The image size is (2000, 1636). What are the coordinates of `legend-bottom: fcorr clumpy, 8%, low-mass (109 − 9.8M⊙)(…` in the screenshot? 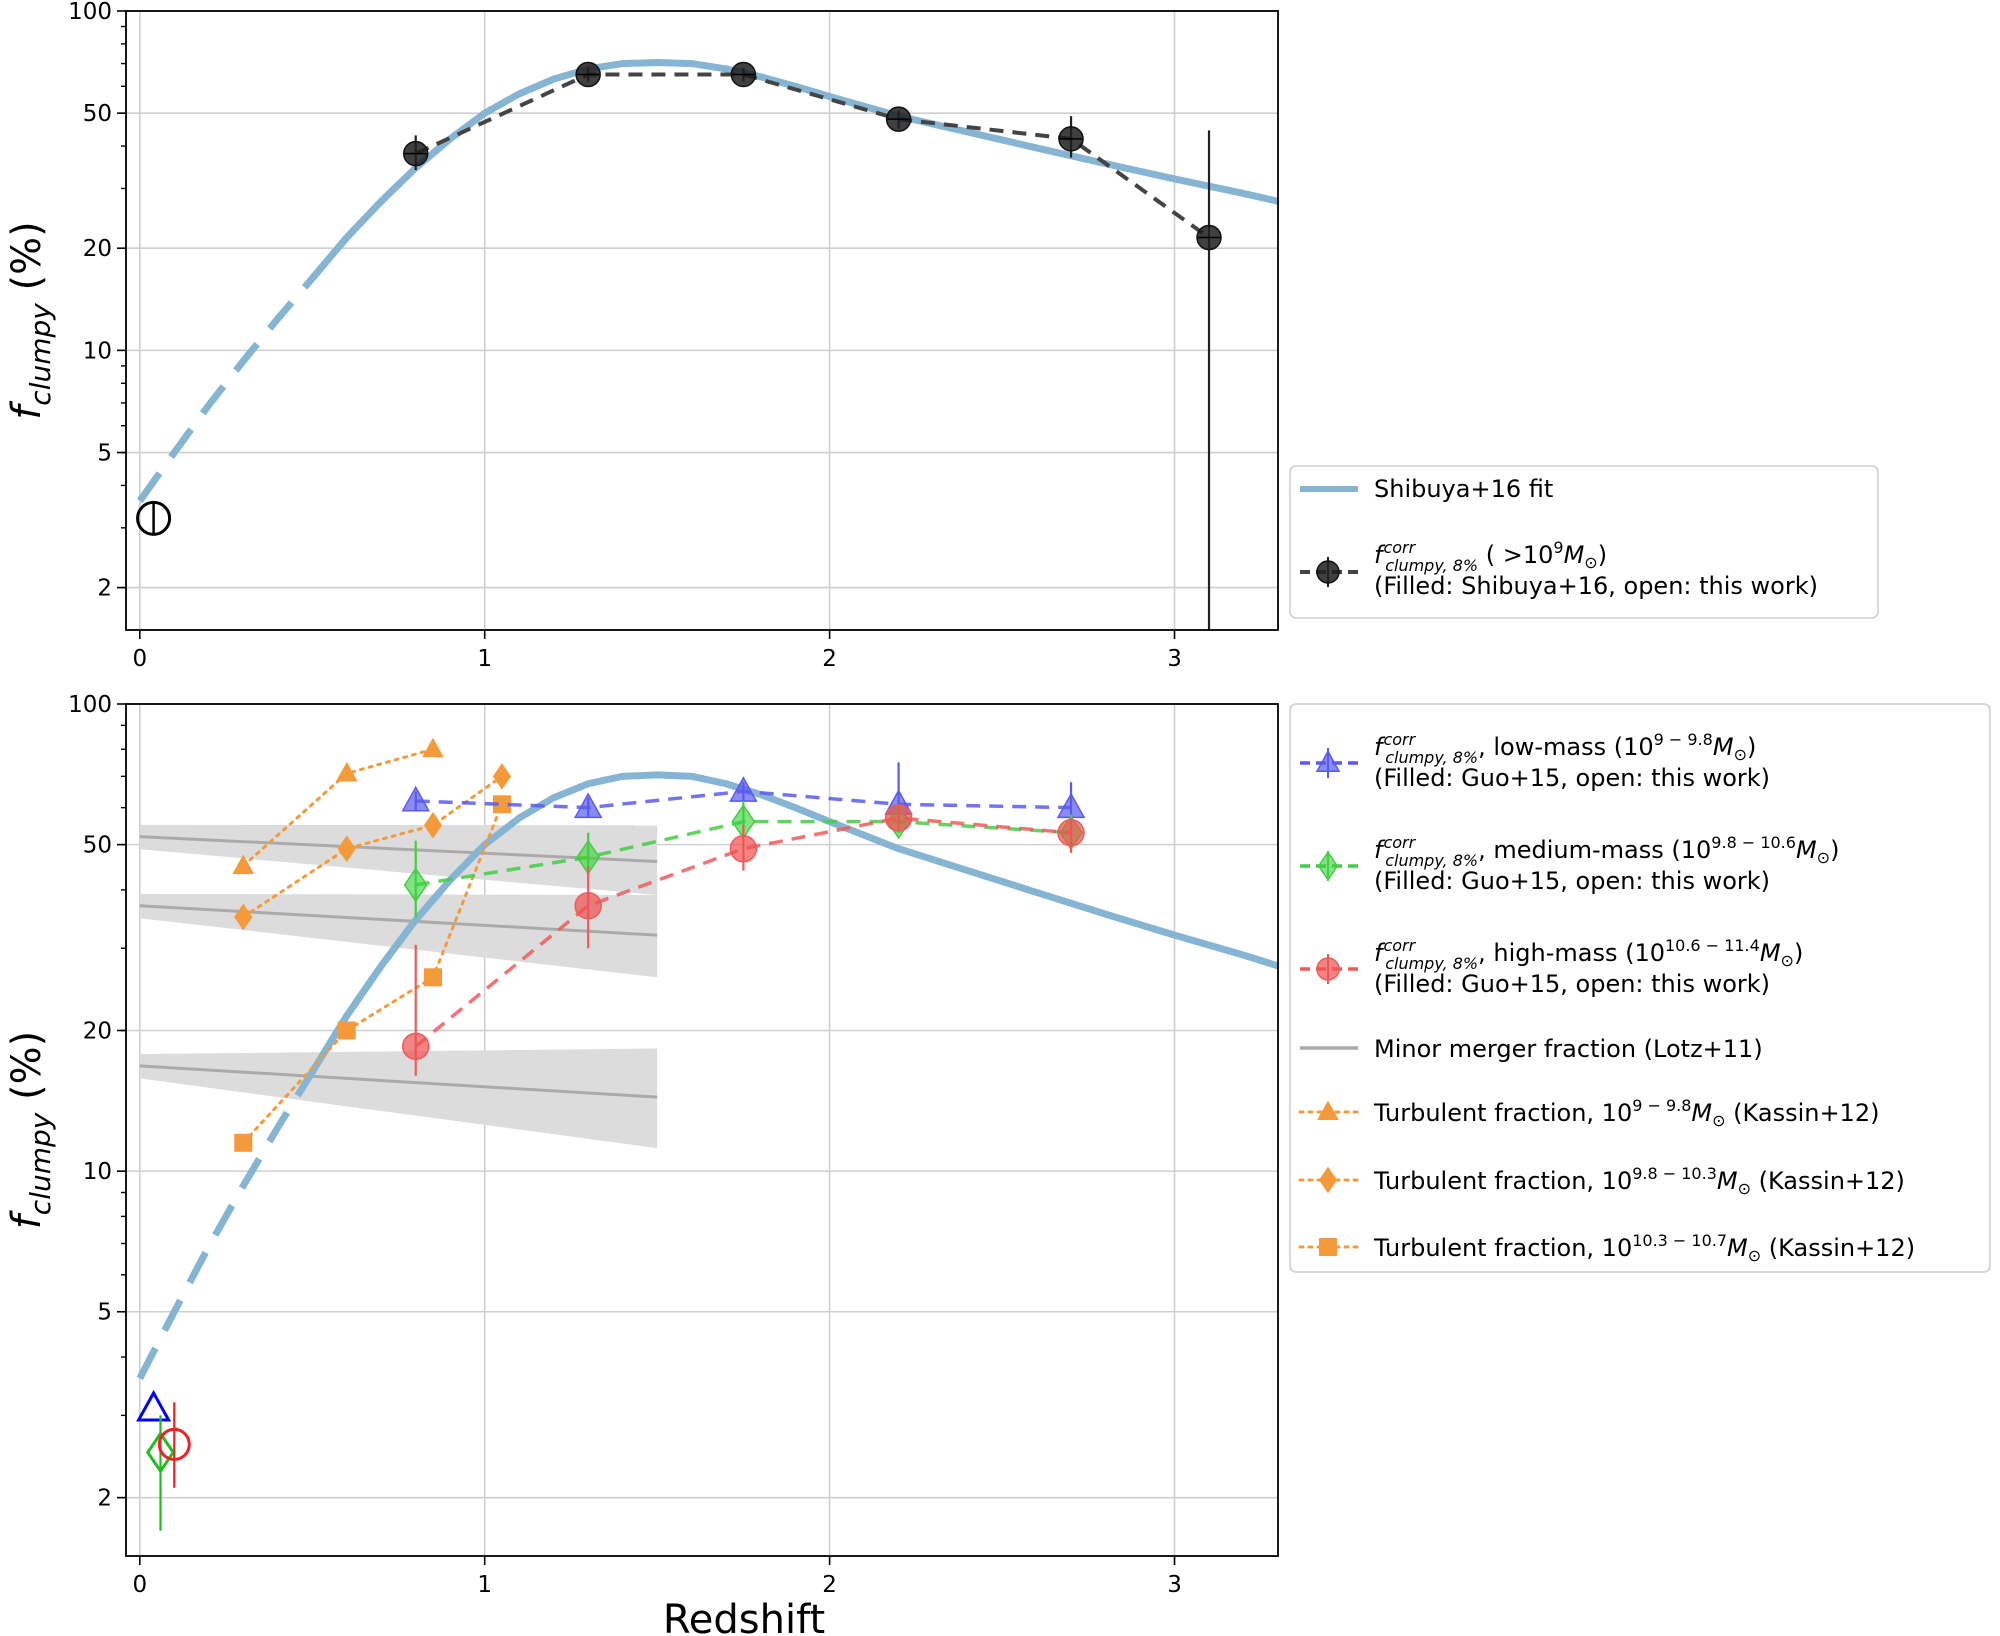 It's located at (1640, 988).